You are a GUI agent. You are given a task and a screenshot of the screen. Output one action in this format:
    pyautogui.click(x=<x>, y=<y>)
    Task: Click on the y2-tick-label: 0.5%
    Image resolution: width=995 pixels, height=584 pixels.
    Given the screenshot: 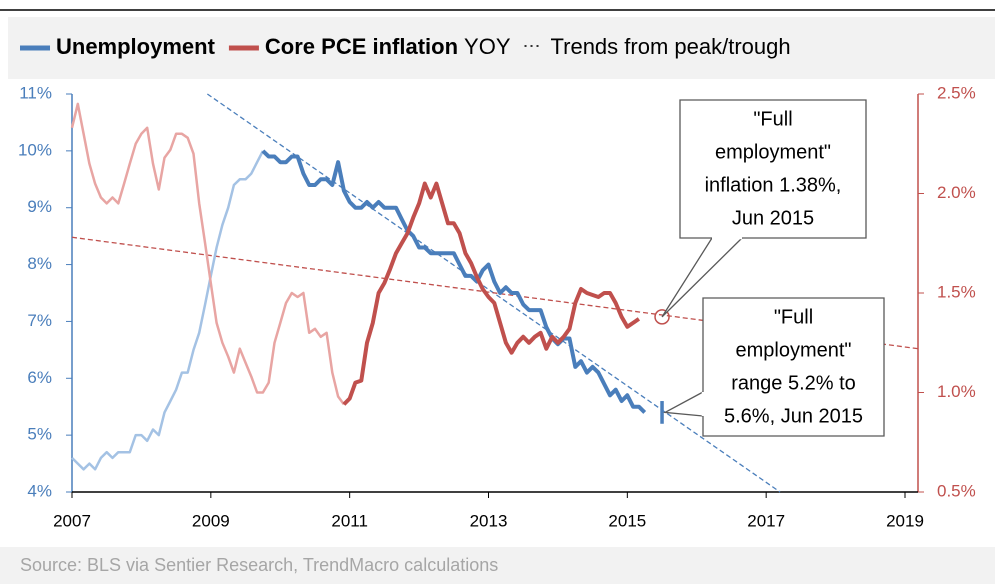 What is the action you would take?
    pyautogui.click(x=956, y=490)
    